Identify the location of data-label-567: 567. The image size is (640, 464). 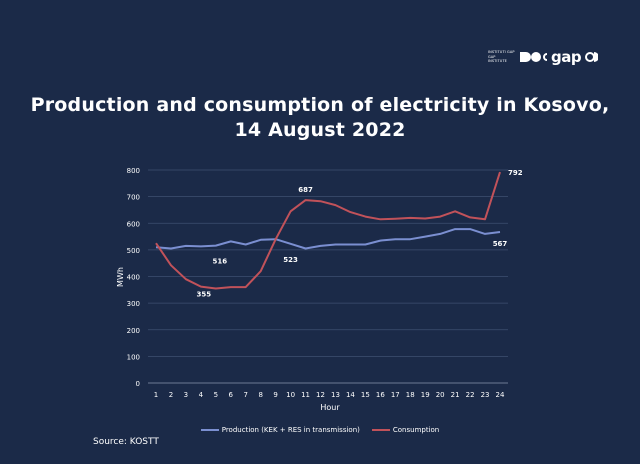
(500, 244).